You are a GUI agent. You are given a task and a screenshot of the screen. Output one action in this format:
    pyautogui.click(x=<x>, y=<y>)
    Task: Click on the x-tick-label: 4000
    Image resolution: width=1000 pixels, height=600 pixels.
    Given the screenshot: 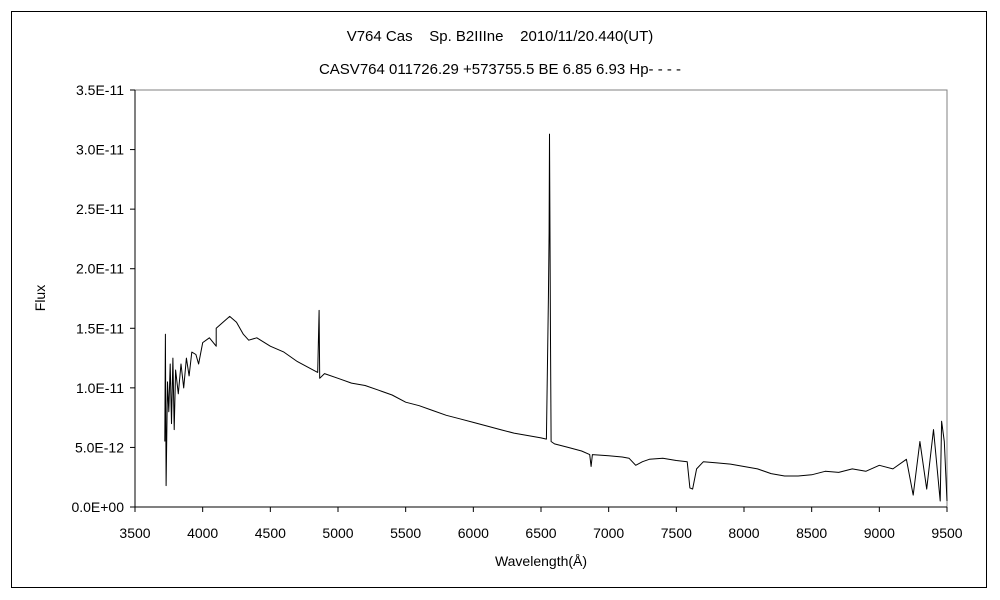 What is the action you would take?
    pyautogui.click(x=202, y=533)
    